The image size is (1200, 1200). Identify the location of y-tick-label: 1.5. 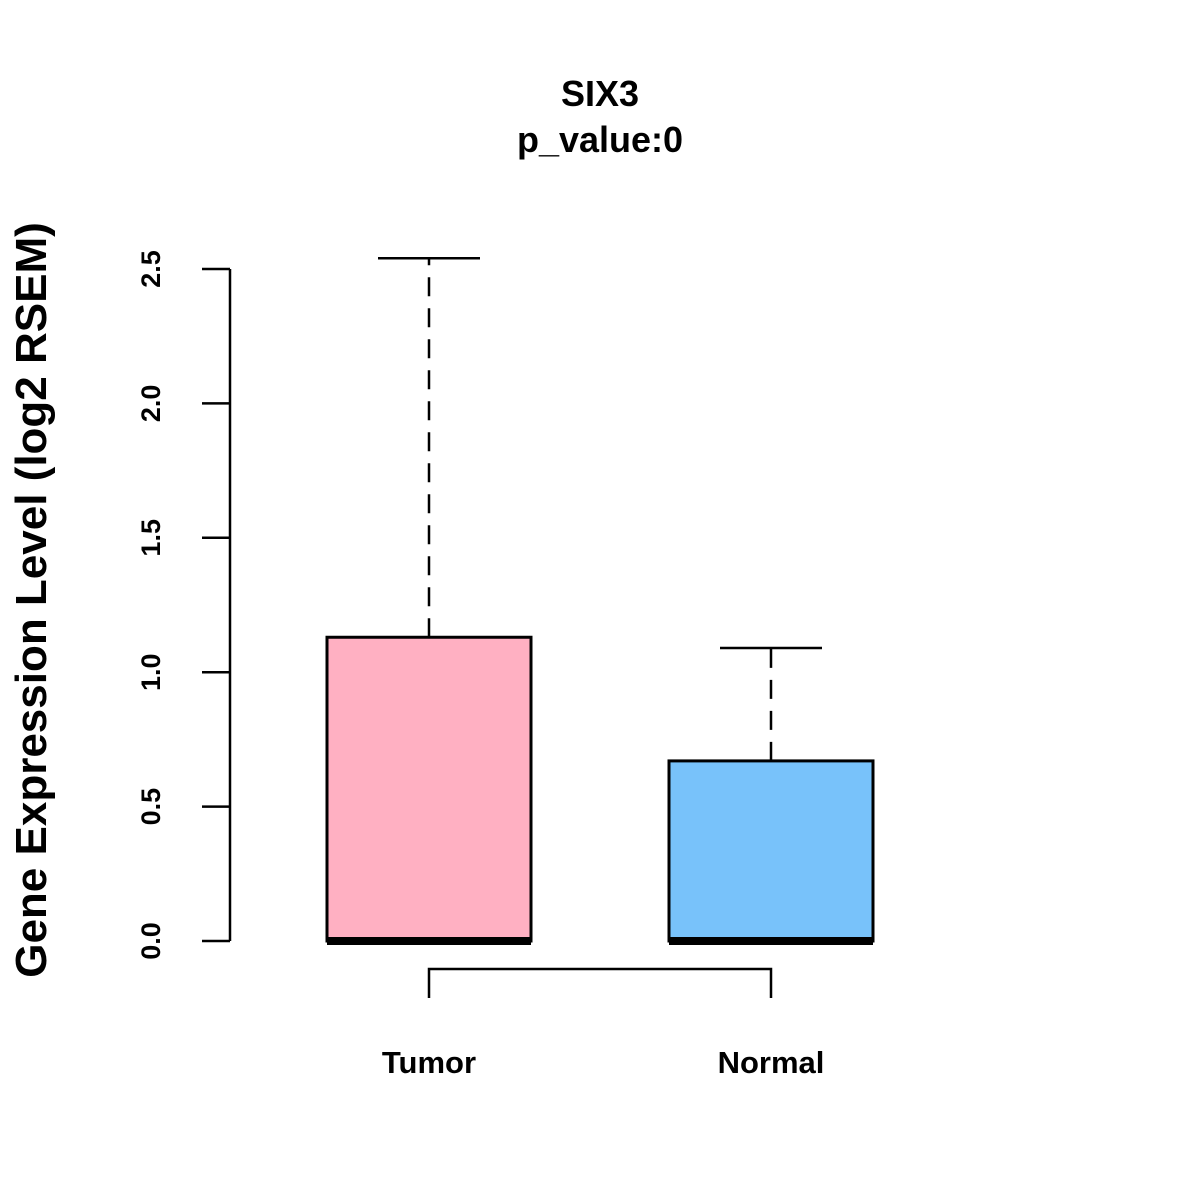
(151, 538).